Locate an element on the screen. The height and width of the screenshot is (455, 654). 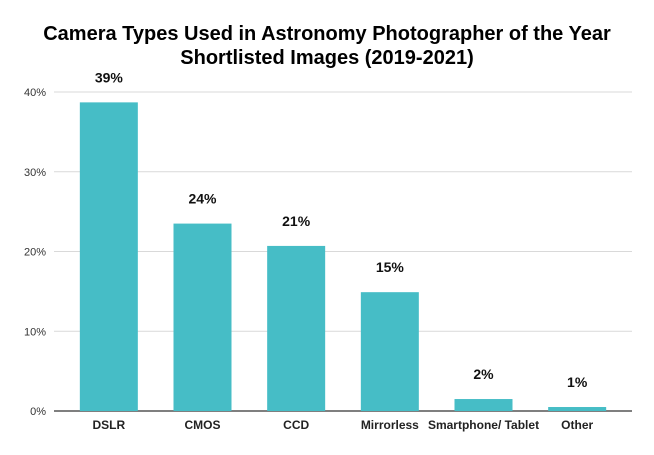
category-label: DSLR is located at coordinates (108, 425).